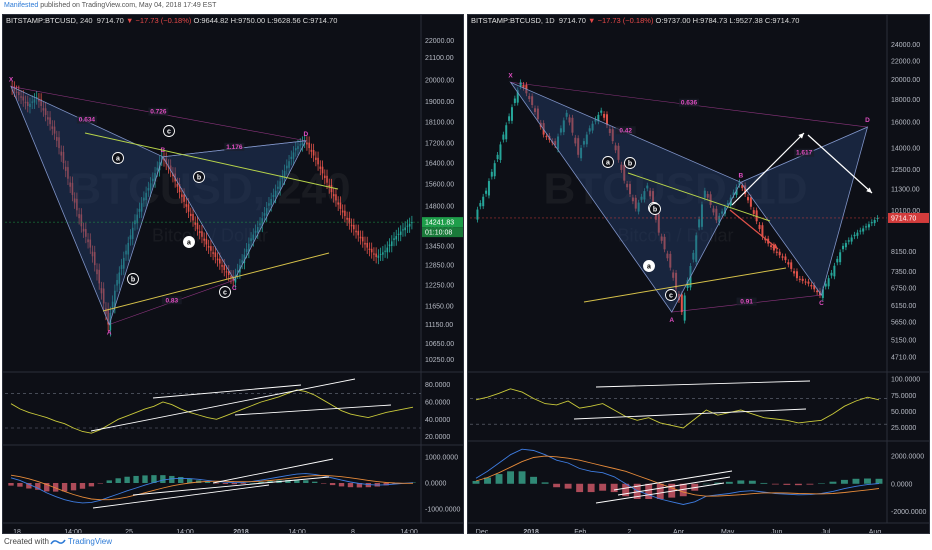  Describe the element at coordinates (439, 223) in the screenshot. I see `current-price-text: 14241.83` at that location.